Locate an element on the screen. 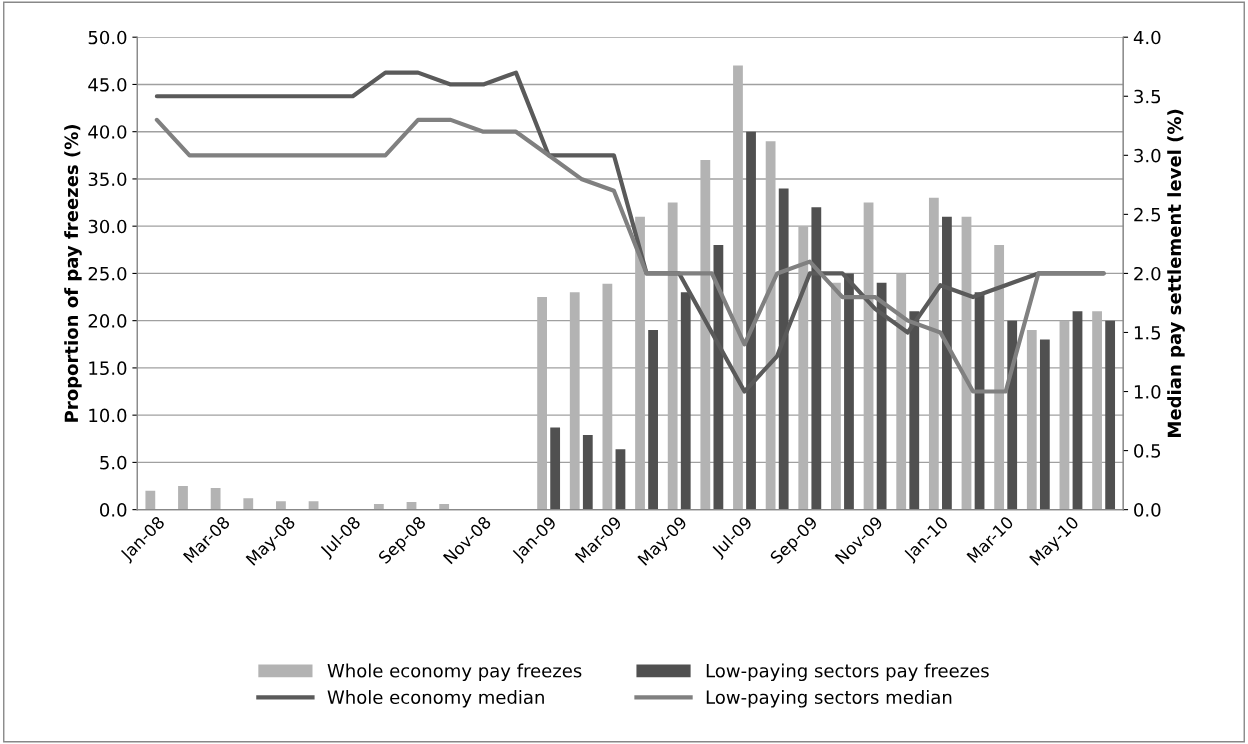 This screenshot has width=1248, height=744. y2-tick-label: 3.5 is located at coordinates (1147, 96).